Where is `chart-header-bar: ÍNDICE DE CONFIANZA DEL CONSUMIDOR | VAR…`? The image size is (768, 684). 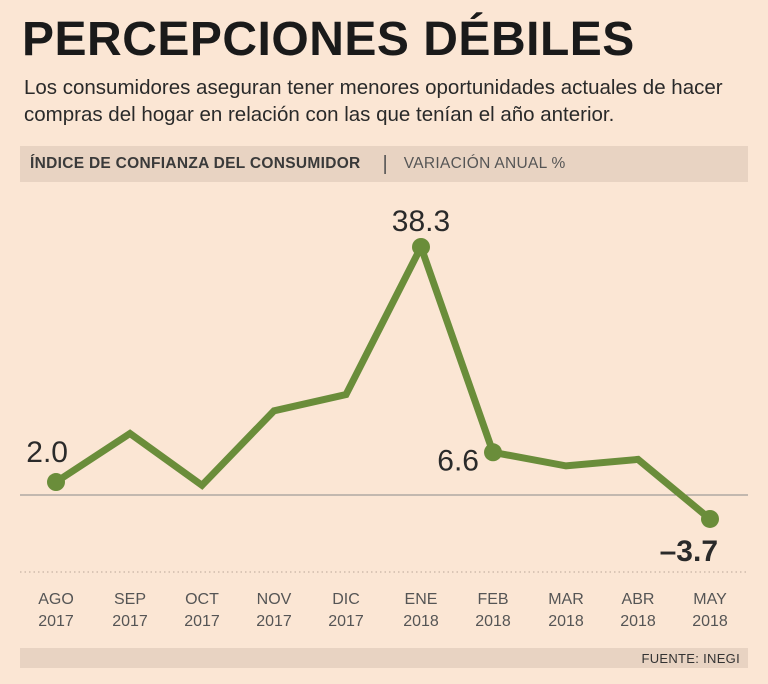
chart-header-bar: ÍNDICE DE CONFIANZA DEL CONSUMIDOR | VAR… is located at coordinates (384, 164).